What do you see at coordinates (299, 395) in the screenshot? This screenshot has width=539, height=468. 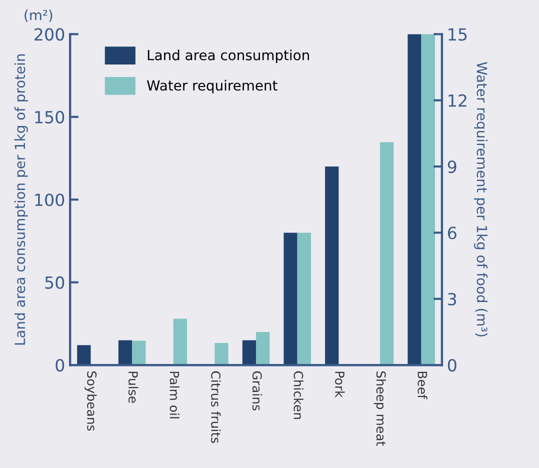 I see `x-tick-label: Chicken` at bounding box center [299, 395].